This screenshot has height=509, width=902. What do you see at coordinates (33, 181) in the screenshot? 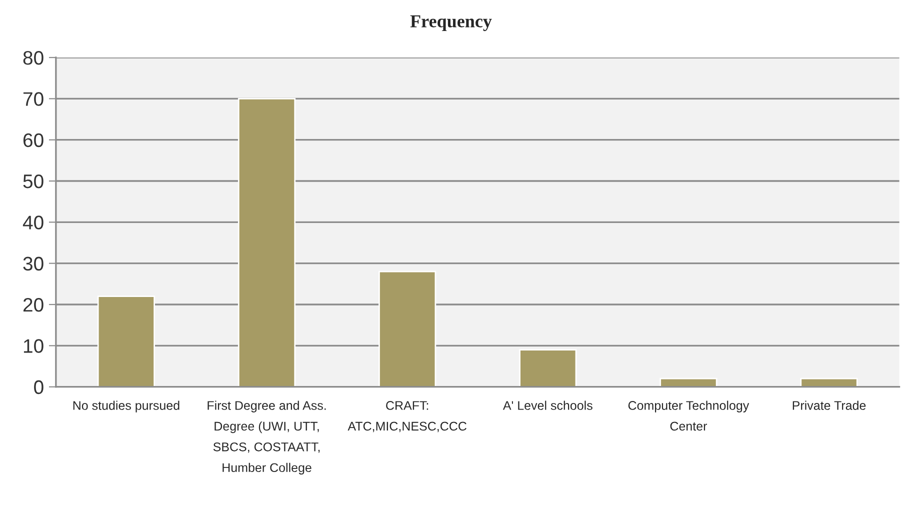
I see `y-tick-label: 50` at bounding box center [33, 181].